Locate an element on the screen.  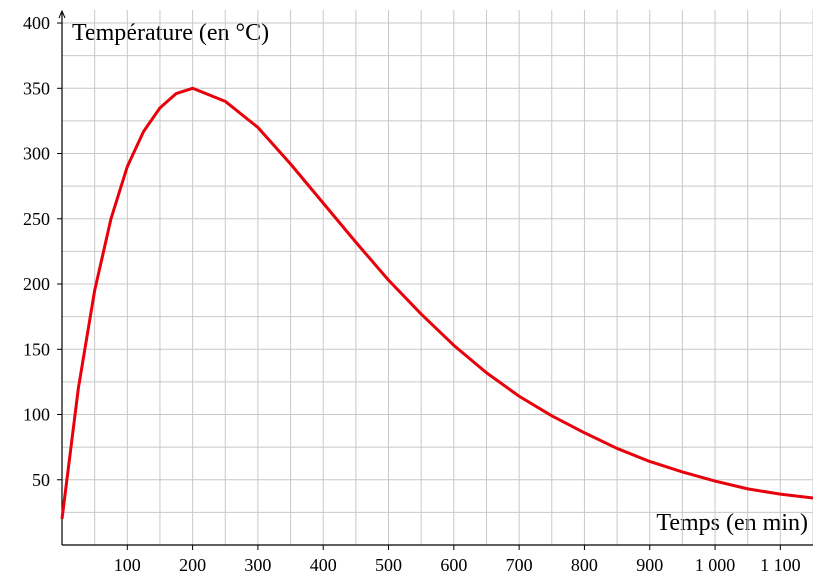
x-tick-label: 300 is located at coordinates (257, 564).